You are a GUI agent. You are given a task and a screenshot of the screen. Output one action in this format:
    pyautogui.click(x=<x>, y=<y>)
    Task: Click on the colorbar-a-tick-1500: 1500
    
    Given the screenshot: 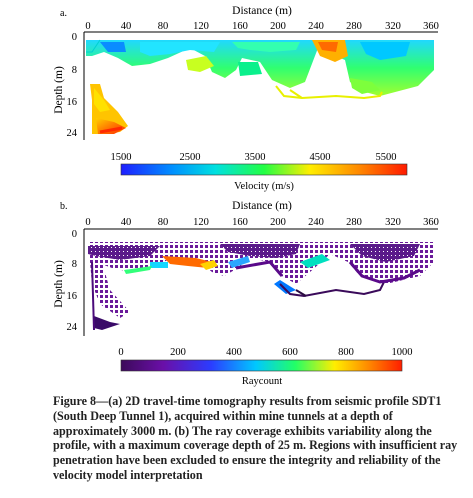 What is the action you would take?
    pyautogui.click(x=121, y=157)
    